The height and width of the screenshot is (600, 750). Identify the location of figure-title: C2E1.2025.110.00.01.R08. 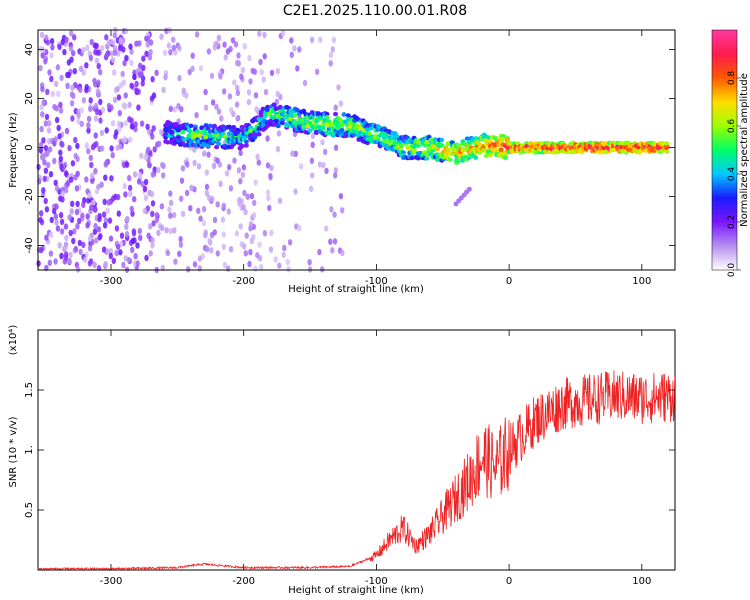
(375, 11).